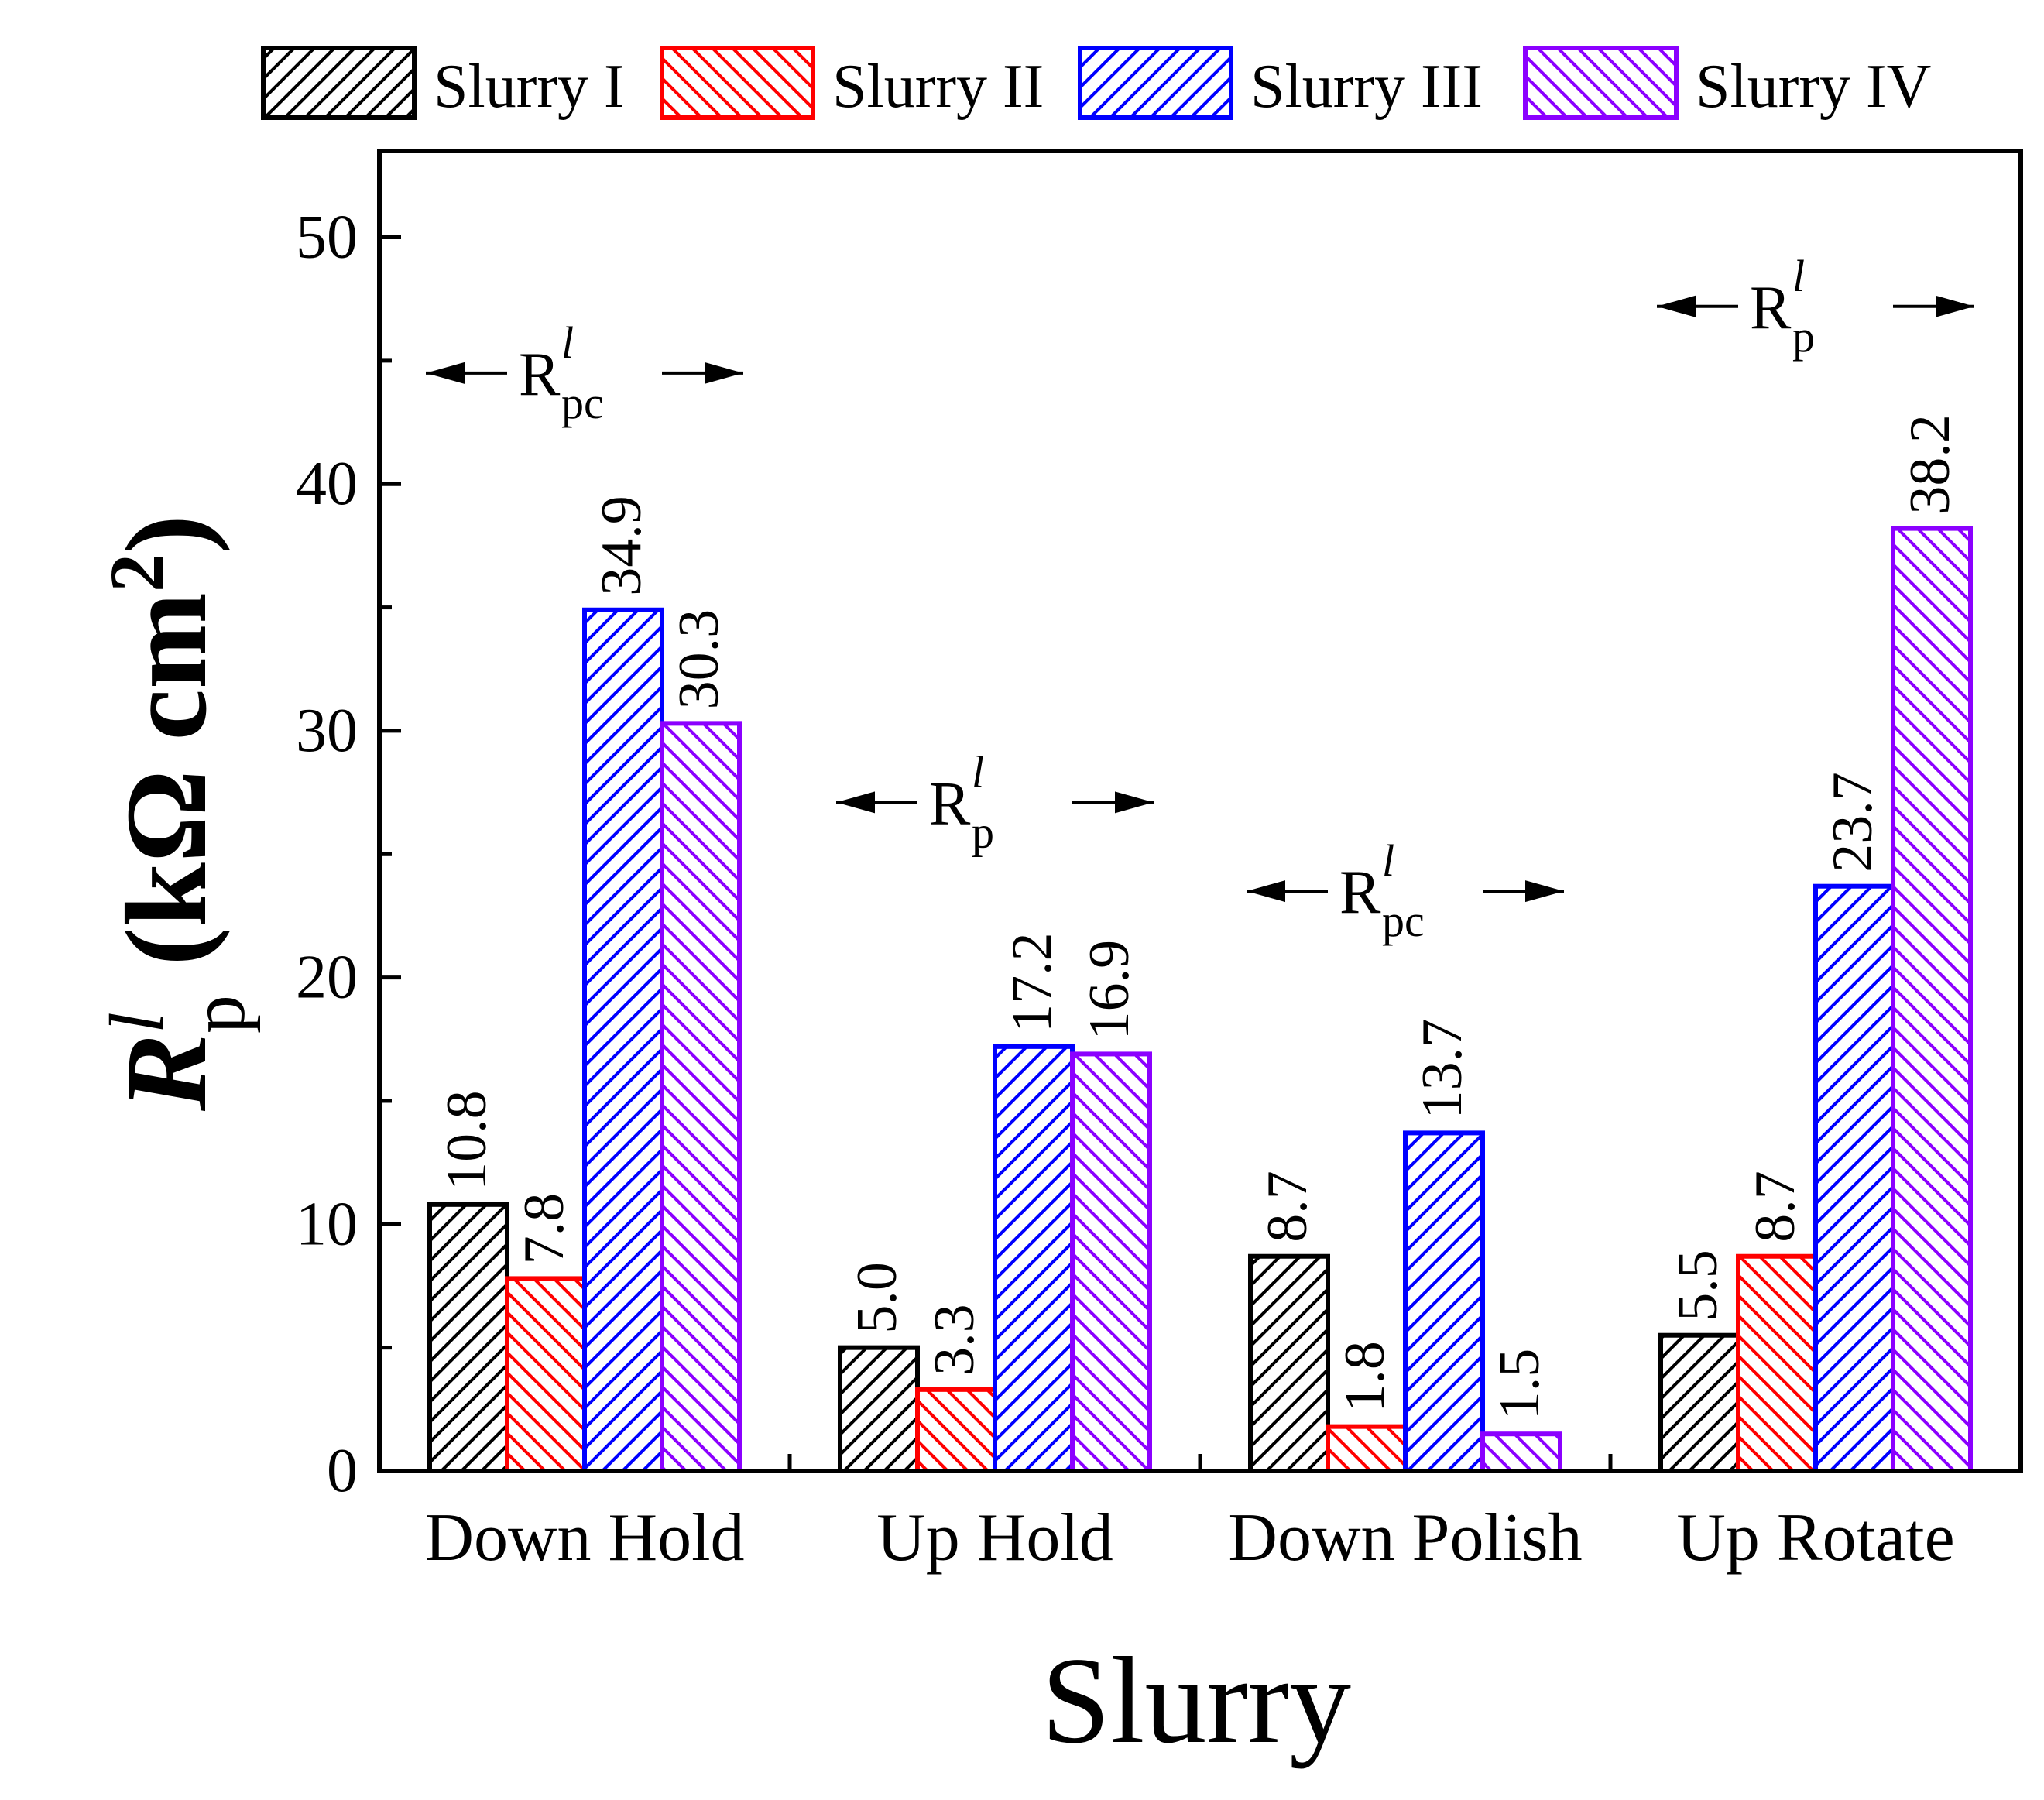 This screenshot has width=2044, height=1800. I want to click on bar-slurry-iv-down-hold, so click(701, 1097).